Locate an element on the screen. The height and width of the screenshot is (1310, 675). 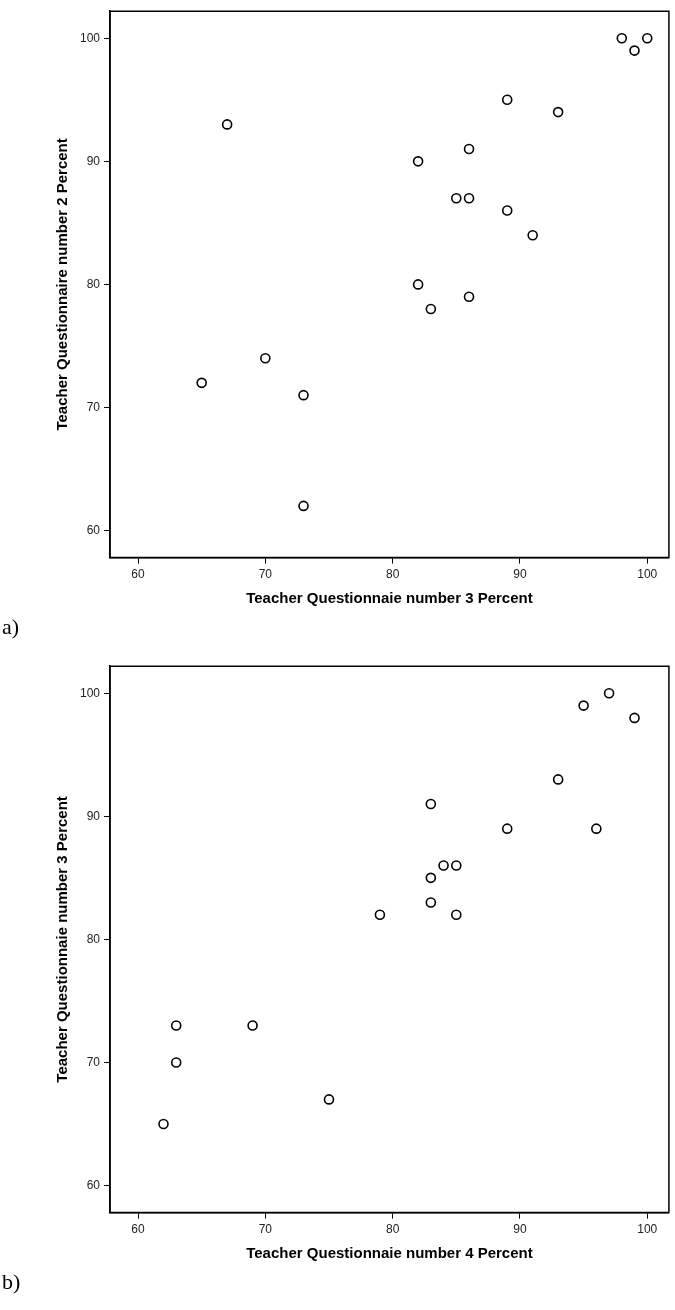
y-axis-title: Teacher Questionnaire number 2 Percent is located at coordinates (62, 284).